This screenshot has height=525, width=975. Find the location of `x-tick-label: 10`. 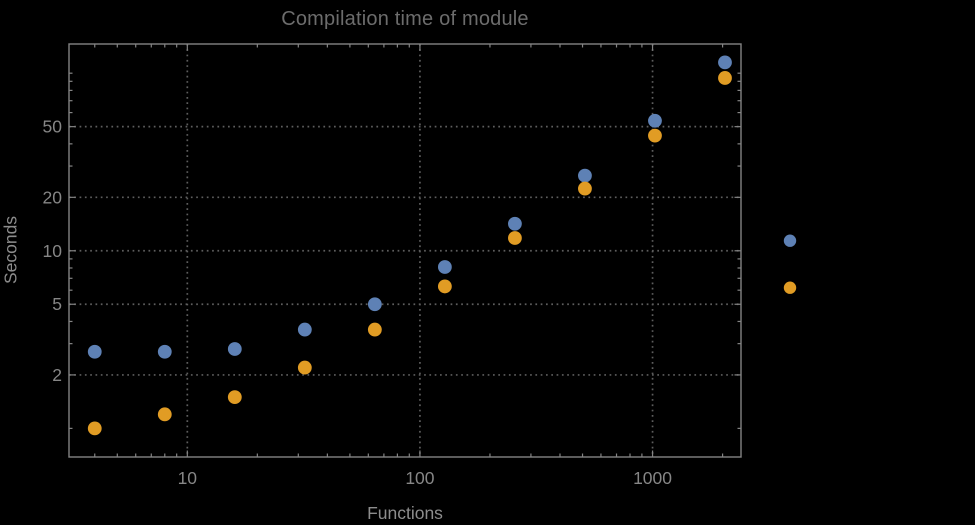

x-tick-label: 10 is located at coordinates (188, 478).